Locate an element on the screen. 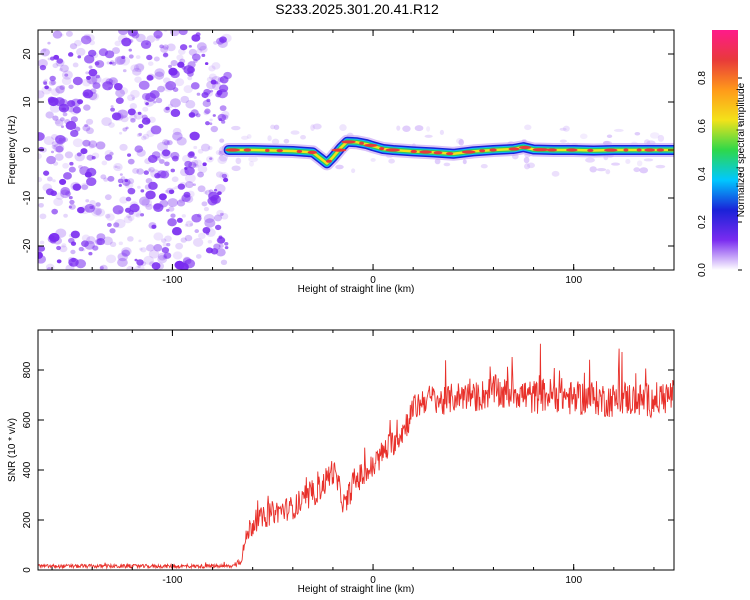 This screenshot has height=600, width=750. spectrogram-x-tick-label: 100 is located at coordinates (573, 280).